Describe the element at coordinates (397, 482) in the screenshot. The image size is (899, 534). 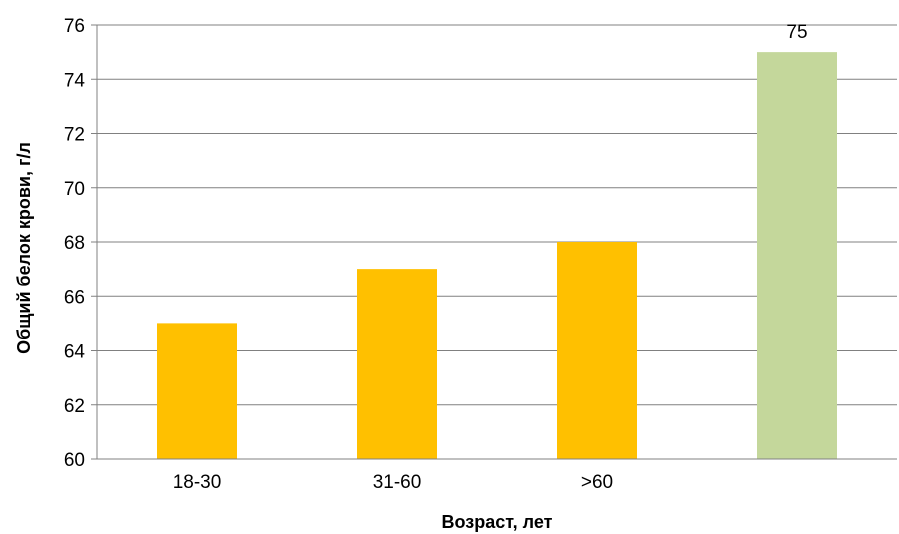
I see `x-tick-label: 31-60` at that location.